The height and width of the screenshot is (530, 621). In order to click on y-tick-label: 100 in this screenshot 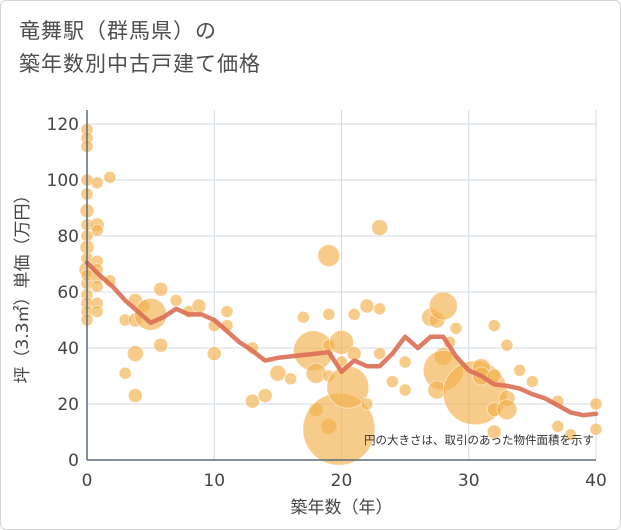, I will do `click(63, 181)`.